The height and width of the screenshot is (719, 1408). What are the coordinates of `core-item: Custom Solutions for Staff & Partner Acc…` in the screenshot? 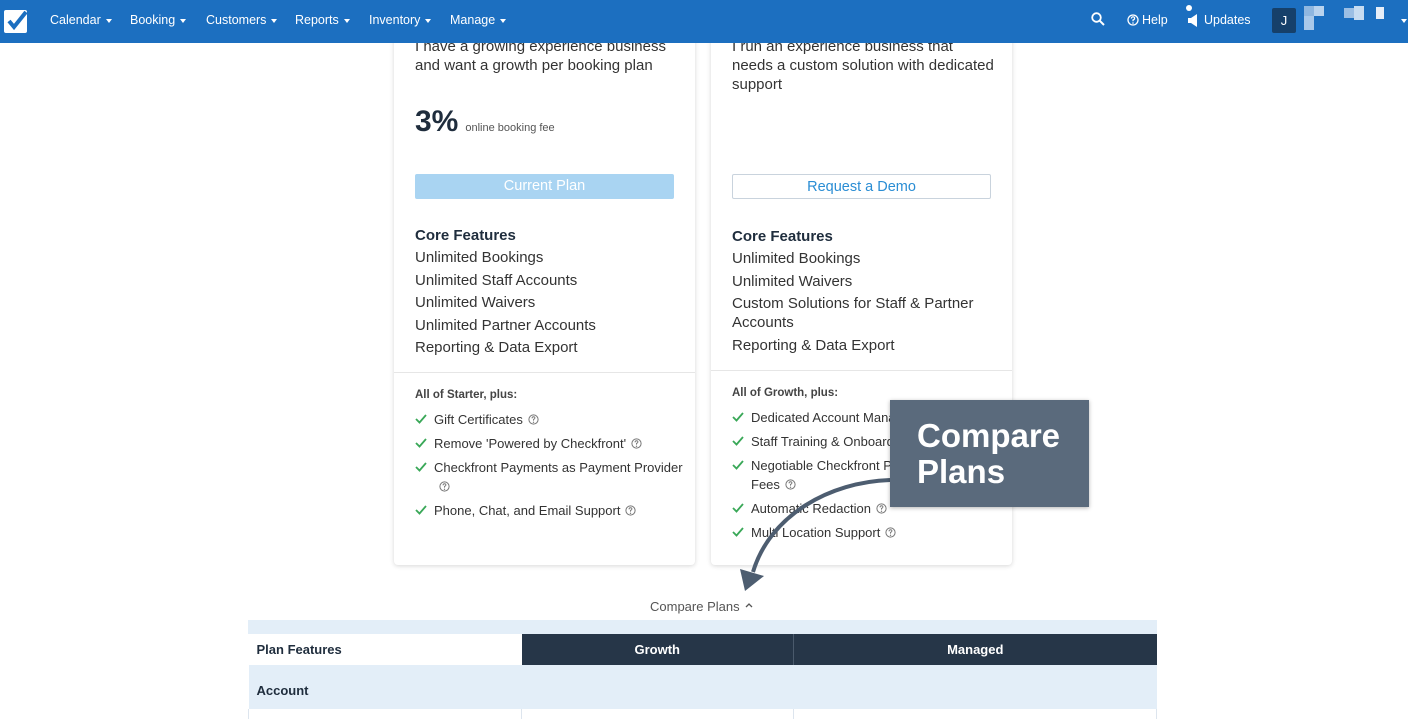 It's located at (853, 313).